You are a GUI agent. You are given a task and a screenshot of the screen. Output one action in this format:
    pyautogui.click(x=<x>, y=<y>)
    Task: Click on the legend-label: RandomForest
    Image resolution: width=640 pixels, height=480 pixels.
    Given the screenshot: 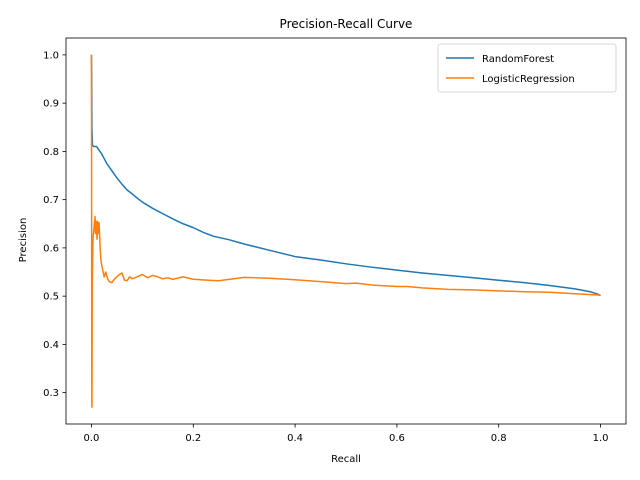 What is the action you would take?
    pyautogui.click(x=518, y=59)
    